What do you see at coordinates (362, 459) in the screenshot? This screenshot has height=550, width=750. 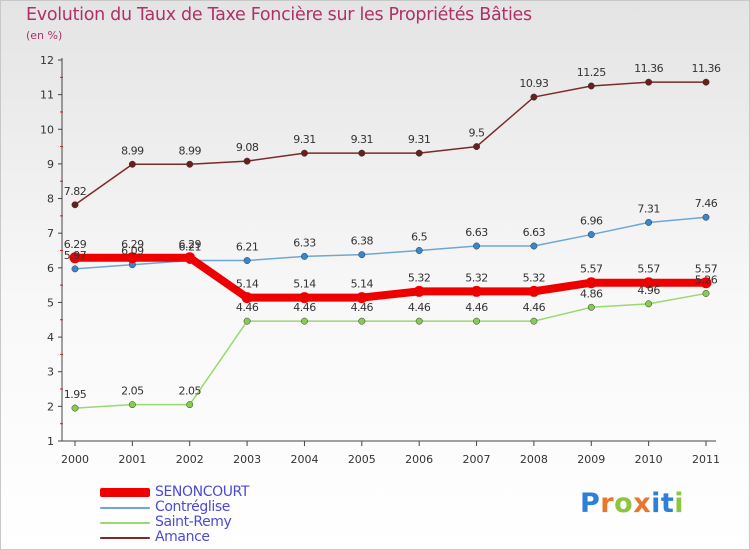 I see `x-tick-label: 2005` at bounding box center [362, 459].